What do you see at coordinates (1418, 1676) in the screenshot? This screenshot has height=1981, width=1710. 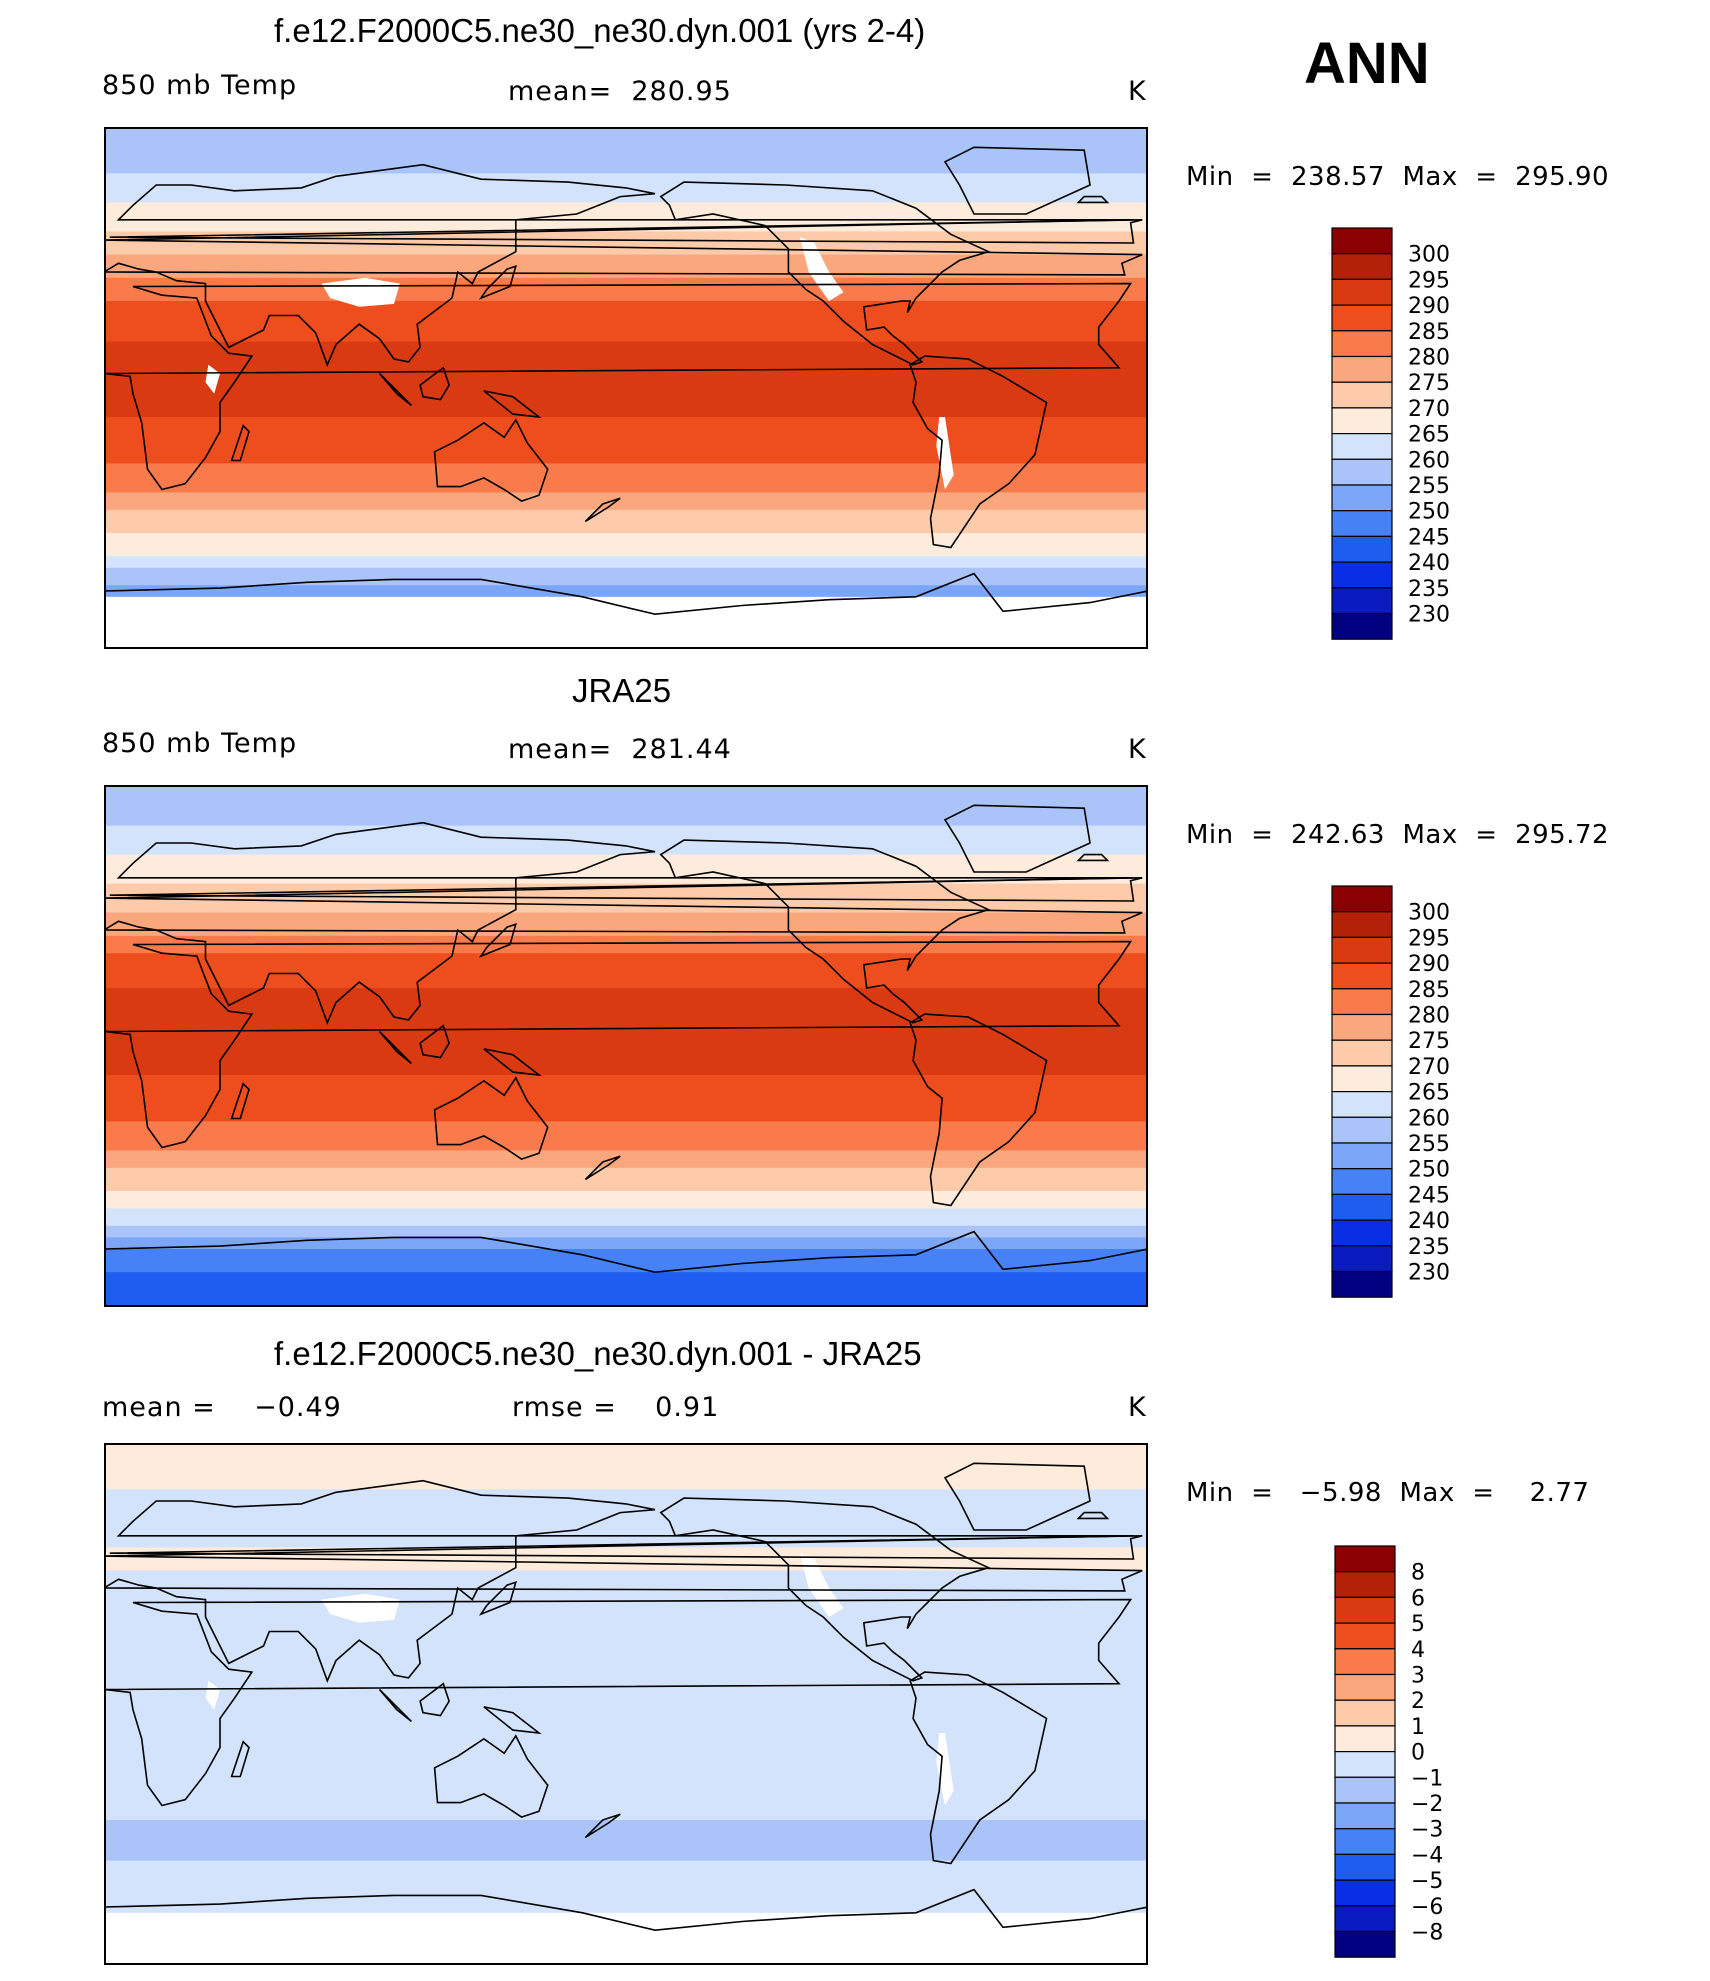 I see `colorbar-tick-label: 3` at bounding box center [1418, 1676].